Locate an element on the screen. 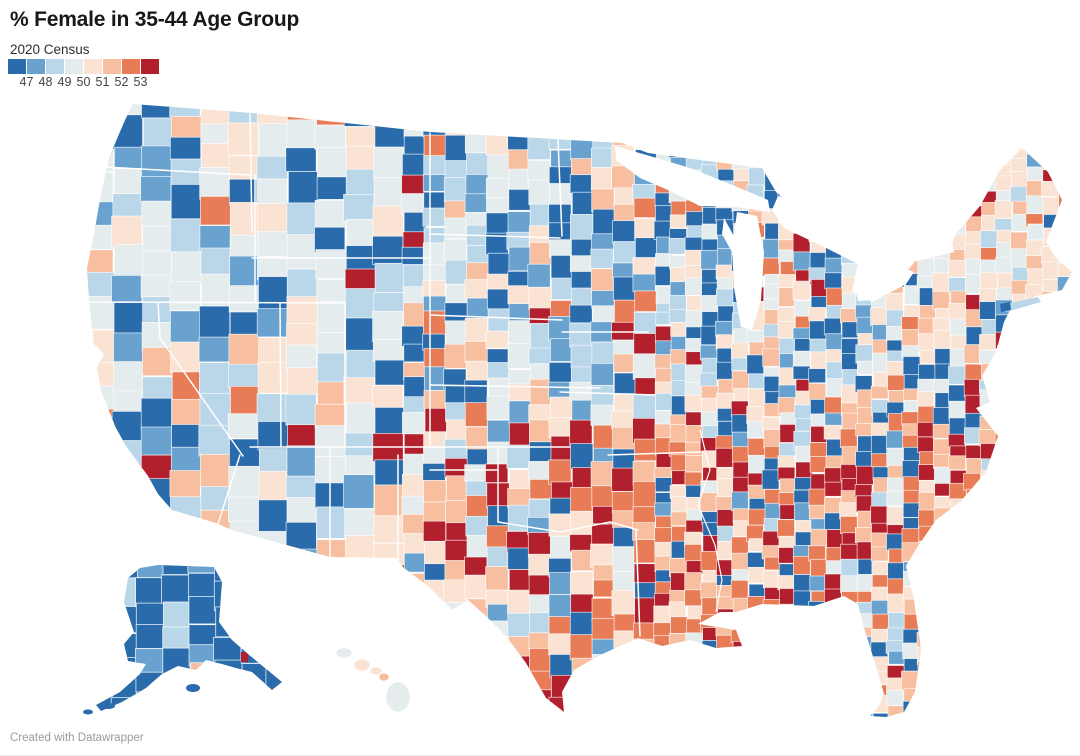 This screenshot has width=1080, height=756. mississippi-river is located at coordinates (710, 521).